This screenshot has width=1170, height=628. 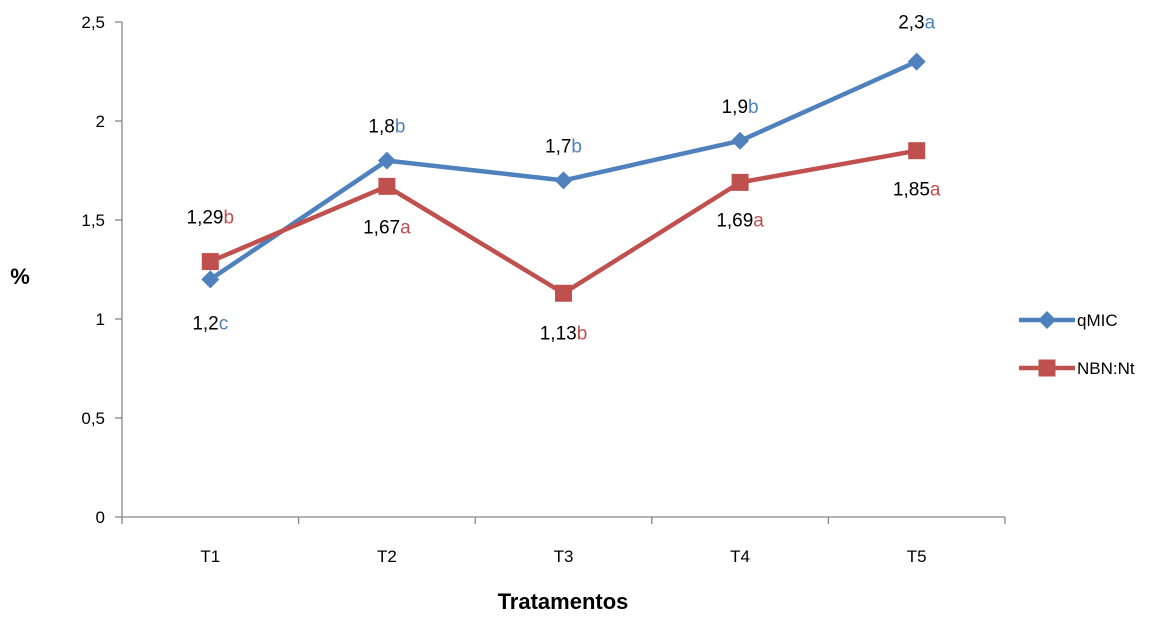 I want to click on data-label: 1,2c, so click(x=210, y=323).